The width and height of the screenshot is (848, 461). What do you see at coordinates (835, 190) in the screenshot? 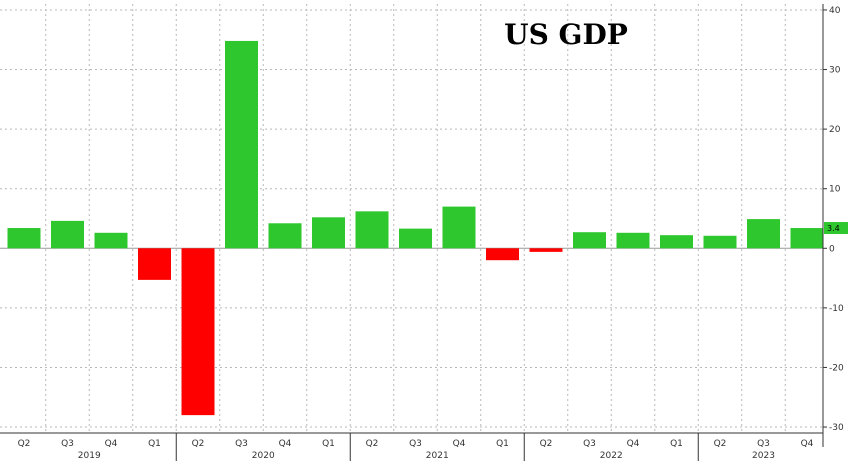
I see `y-tick-label: 10` at bounding box center [835, 190].